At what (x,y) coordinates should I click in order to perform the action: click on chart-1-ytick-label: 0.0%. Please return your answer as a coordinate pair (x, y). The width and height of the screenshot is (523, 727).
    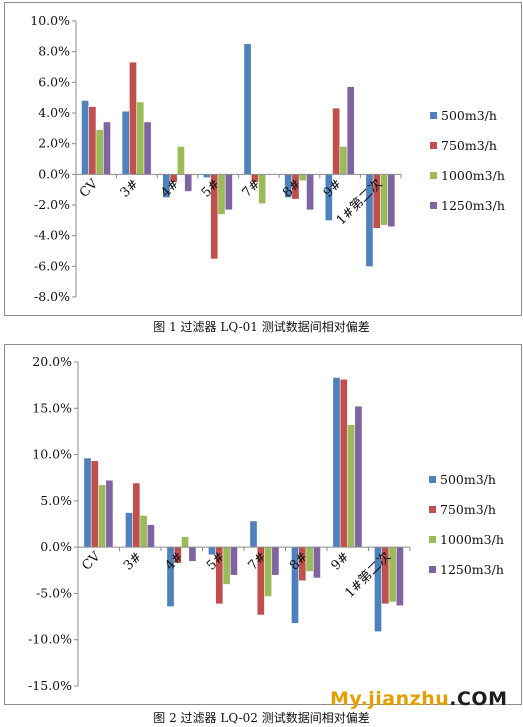
    Looking at the image, I should click on (54, 173).